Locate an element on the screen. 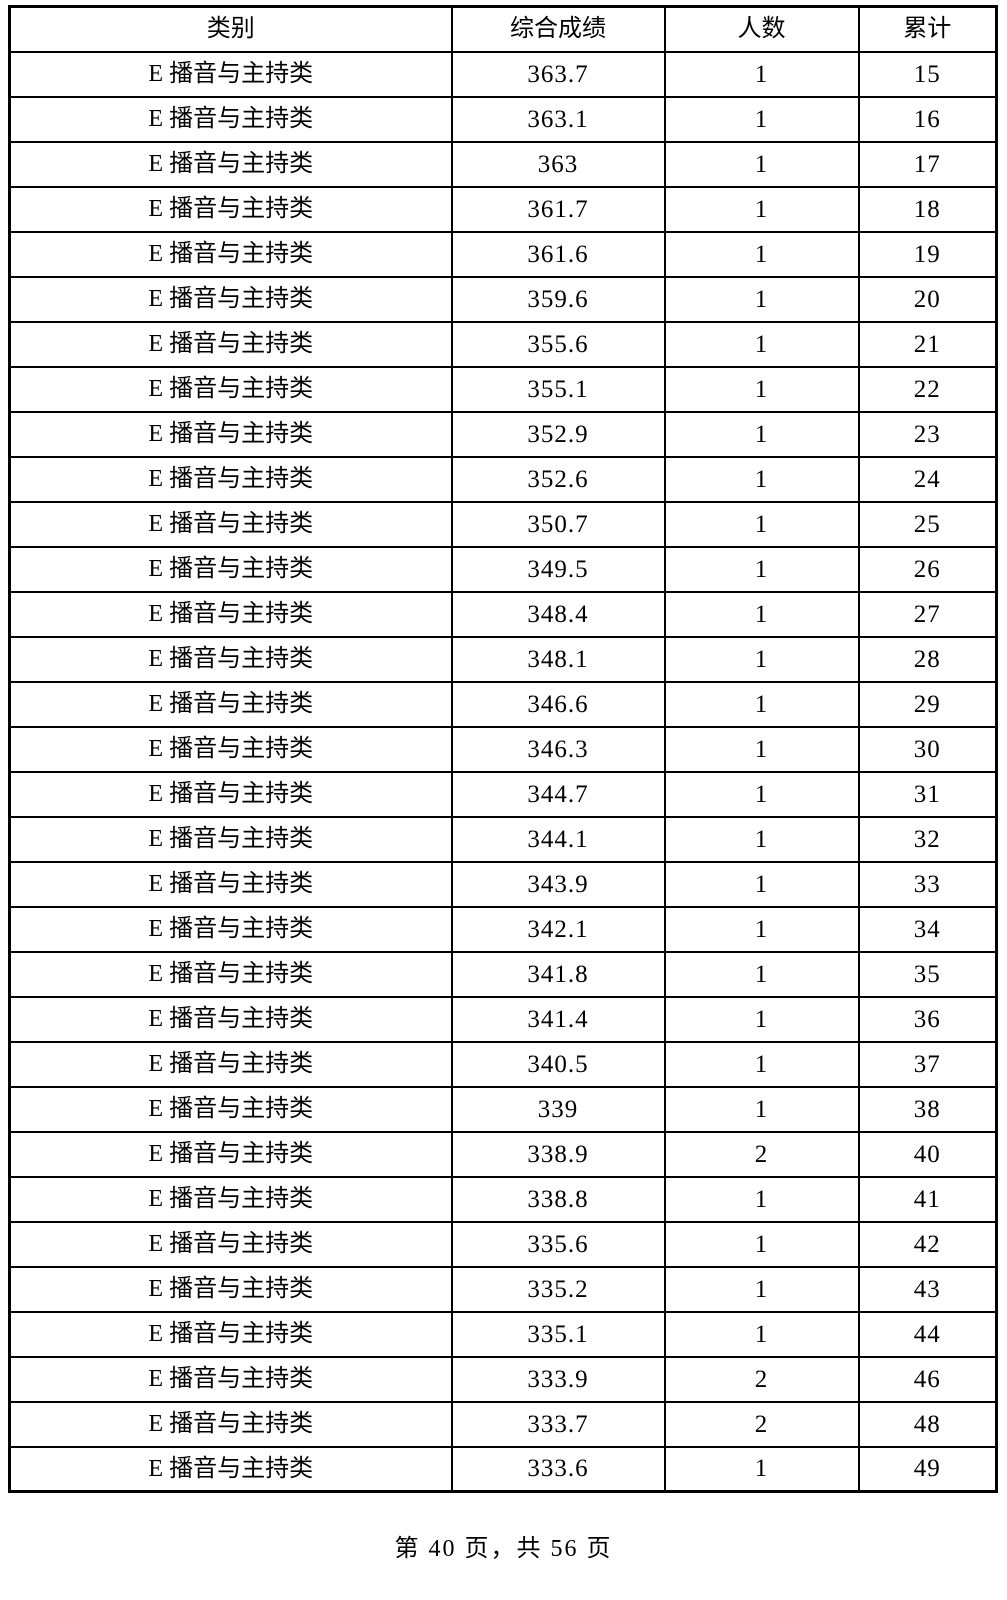 This screenshot has height=1600, width=1007. cell-cumulative: 20 is located at coordinates (927, 299).